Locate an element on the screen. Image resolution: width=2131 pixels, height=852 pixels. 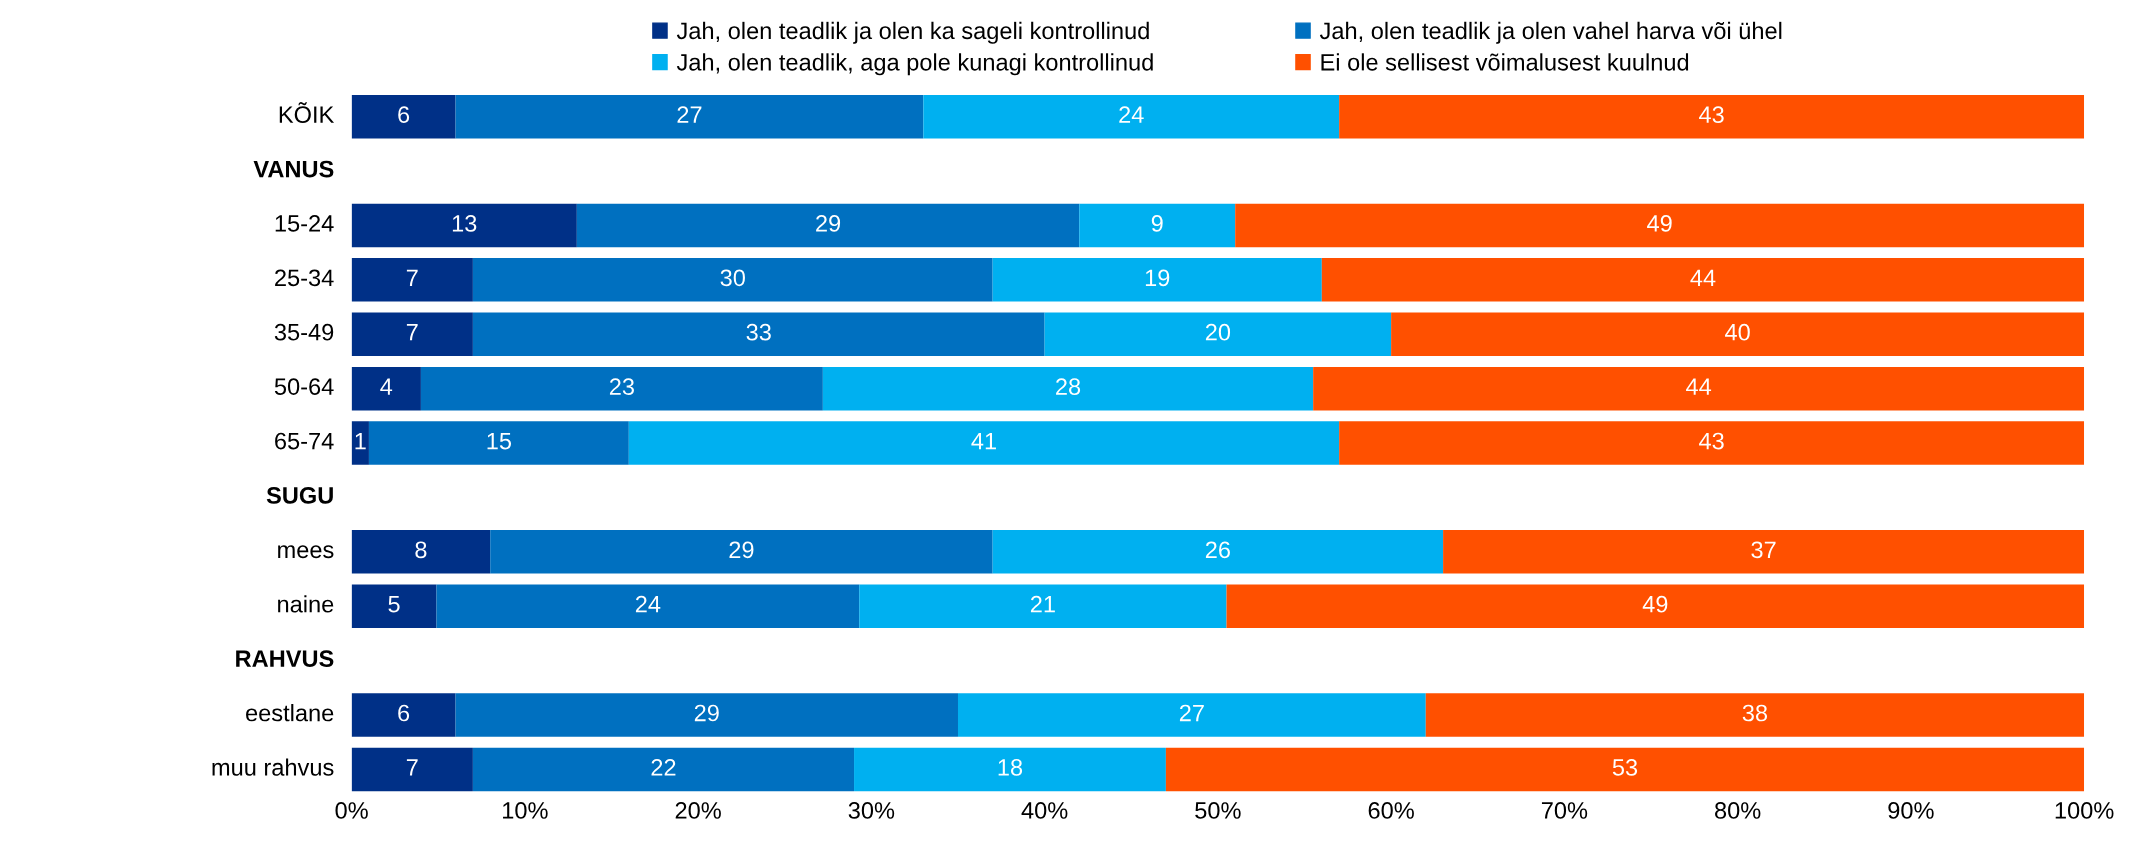
data-label: 8 is located at coordinates (421, 550).